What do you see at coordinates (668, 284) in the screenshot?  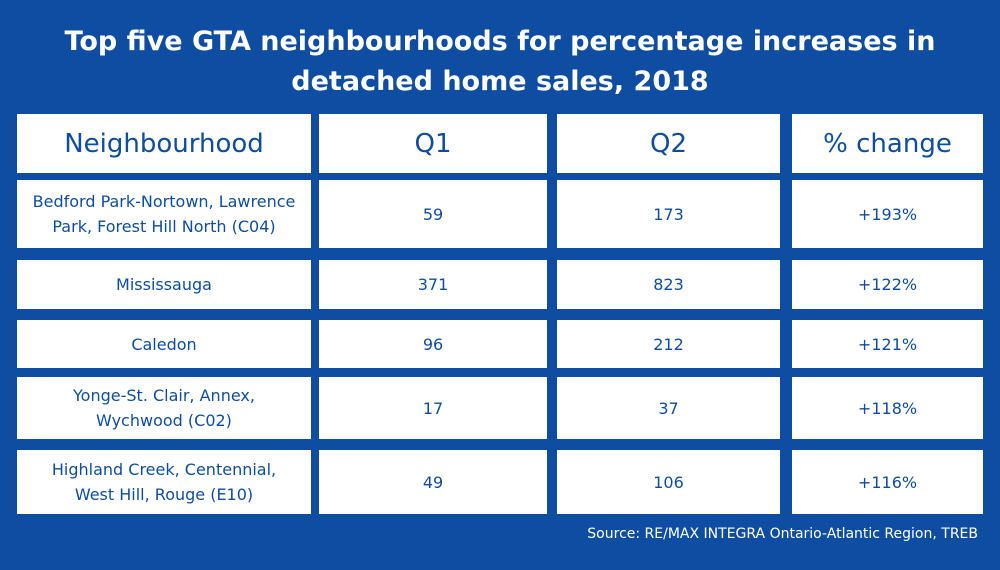 I see `cell-q2: 823` at bounding box center [668, 284].